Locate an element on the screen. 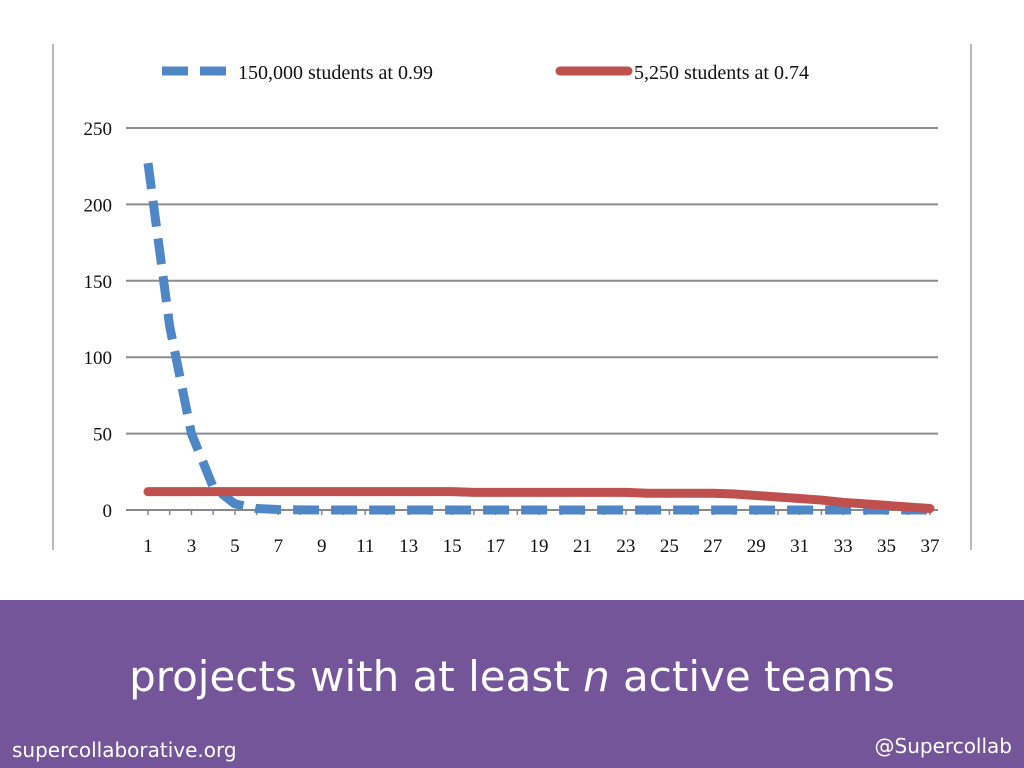  caption-variable: n is located at coordinates (596, 676).